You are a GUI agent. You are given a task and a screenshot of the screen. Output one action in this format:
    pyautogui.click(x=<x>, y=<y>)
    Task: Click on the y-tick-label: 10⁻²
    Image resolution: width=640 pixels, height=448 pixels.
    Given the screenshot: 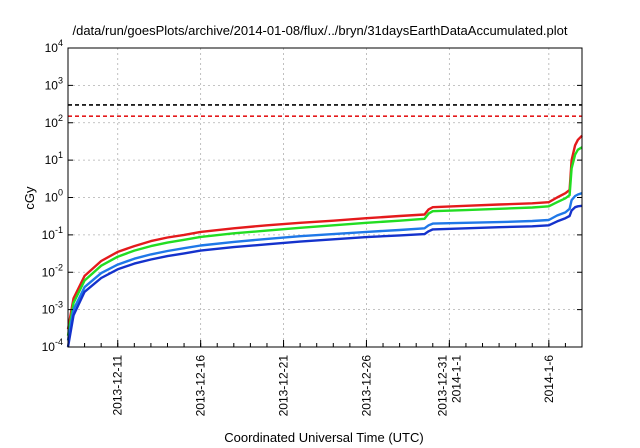 What is the action you would take?
    pyautogui.click(x=52, y=270)
    